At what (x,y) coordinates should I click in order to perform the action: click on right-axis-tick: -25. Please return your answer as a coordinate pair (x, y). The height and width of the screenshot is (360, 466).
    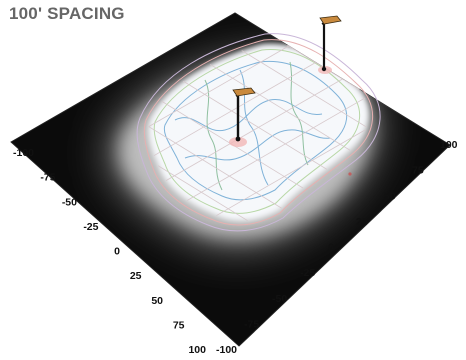
    Looking at the image, I should click on (307, 273).